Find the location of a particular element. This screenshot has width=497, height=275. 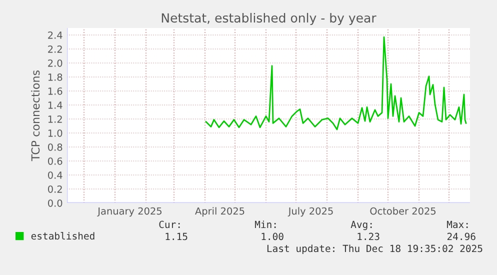

y-axis-title: TCP connections is located at coordinates (35, 116).